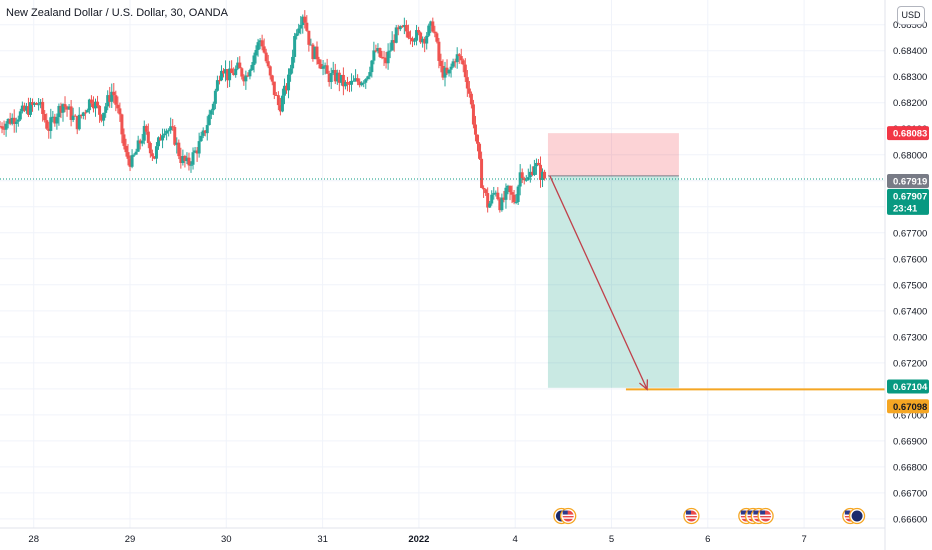 Image resolution: width=932 pixels, height=550 pixels. I want to click on nz-flag-icon, so click(857, 516).